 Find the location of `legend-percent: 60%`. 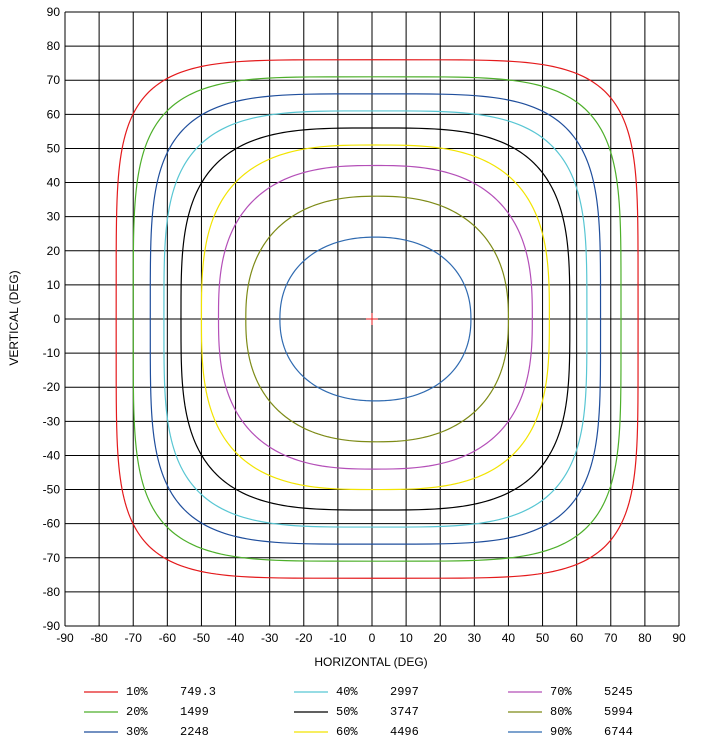

legend-percent: 60% is located at coordinates (347, 732).